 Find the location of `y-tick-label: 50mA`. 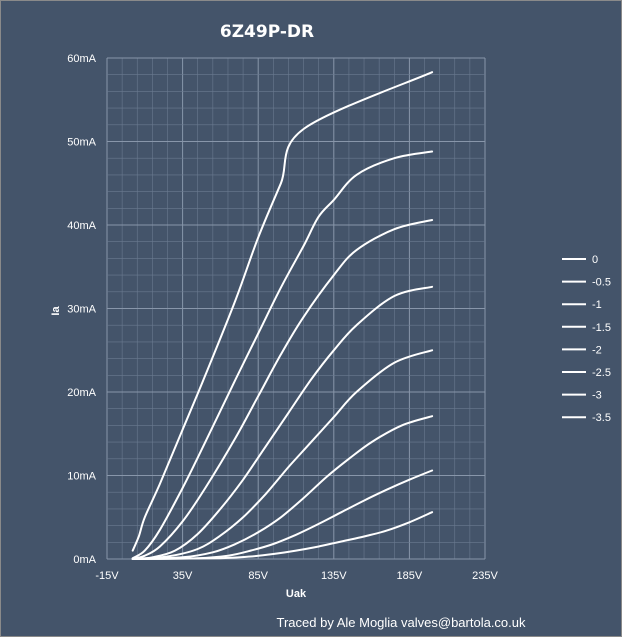

y-tick-label: 50mA is located at coordinates (81, 143).